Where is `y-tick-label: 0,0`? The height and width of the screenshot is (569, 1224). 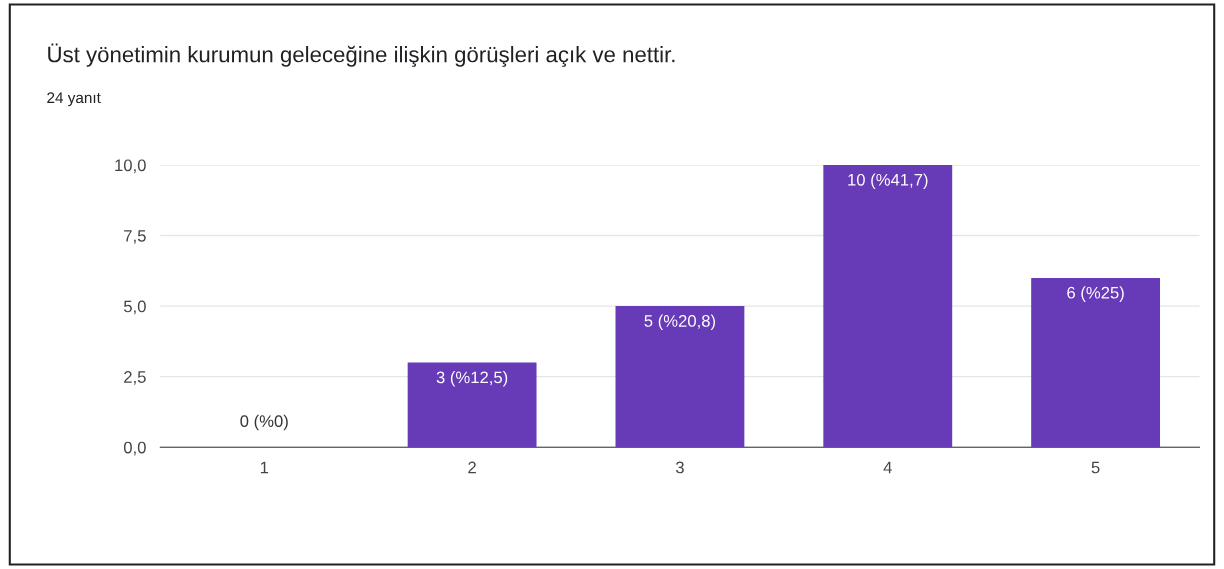
y-tick-label: 0,0 is located at coordinates (134, 448).